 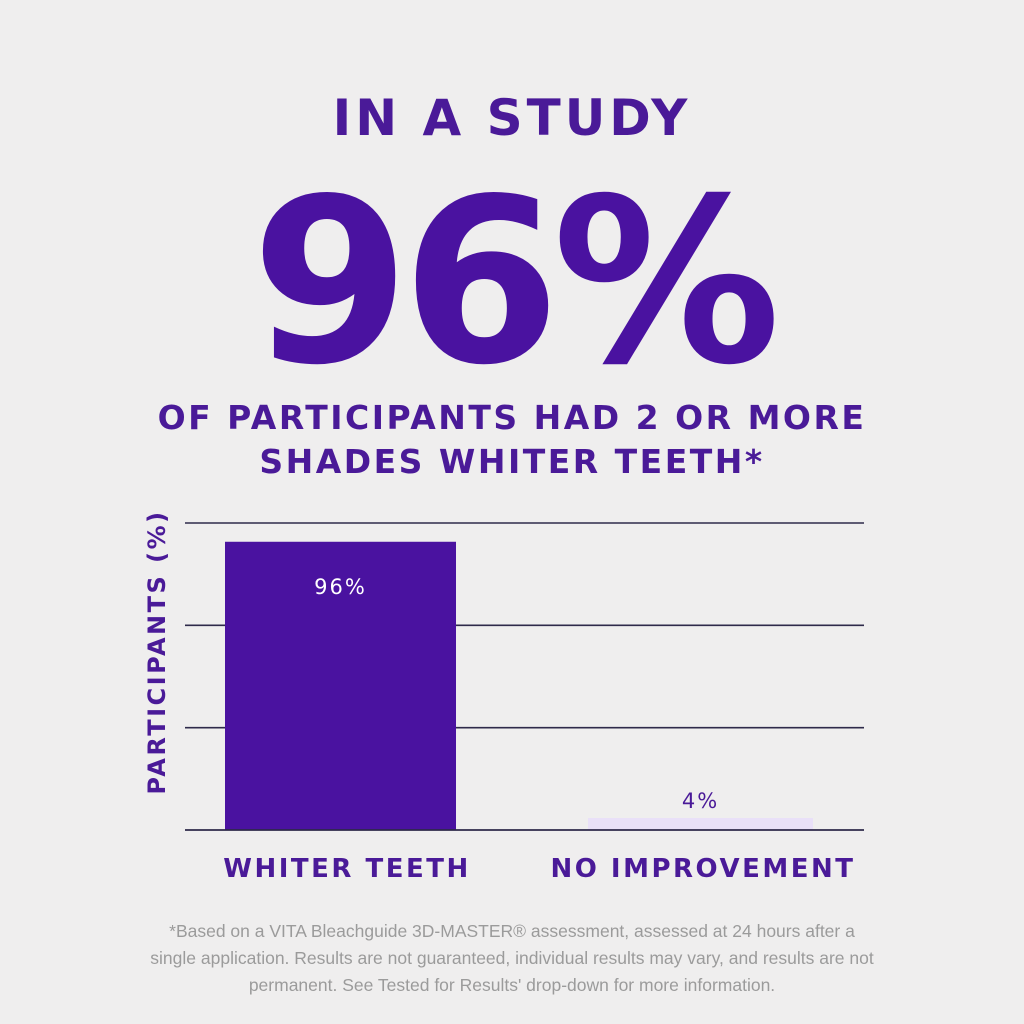 What do you see at coordinates (700, 801) in the screenshot?
I see `data-label: 4%` at bounding box center [700, 801].